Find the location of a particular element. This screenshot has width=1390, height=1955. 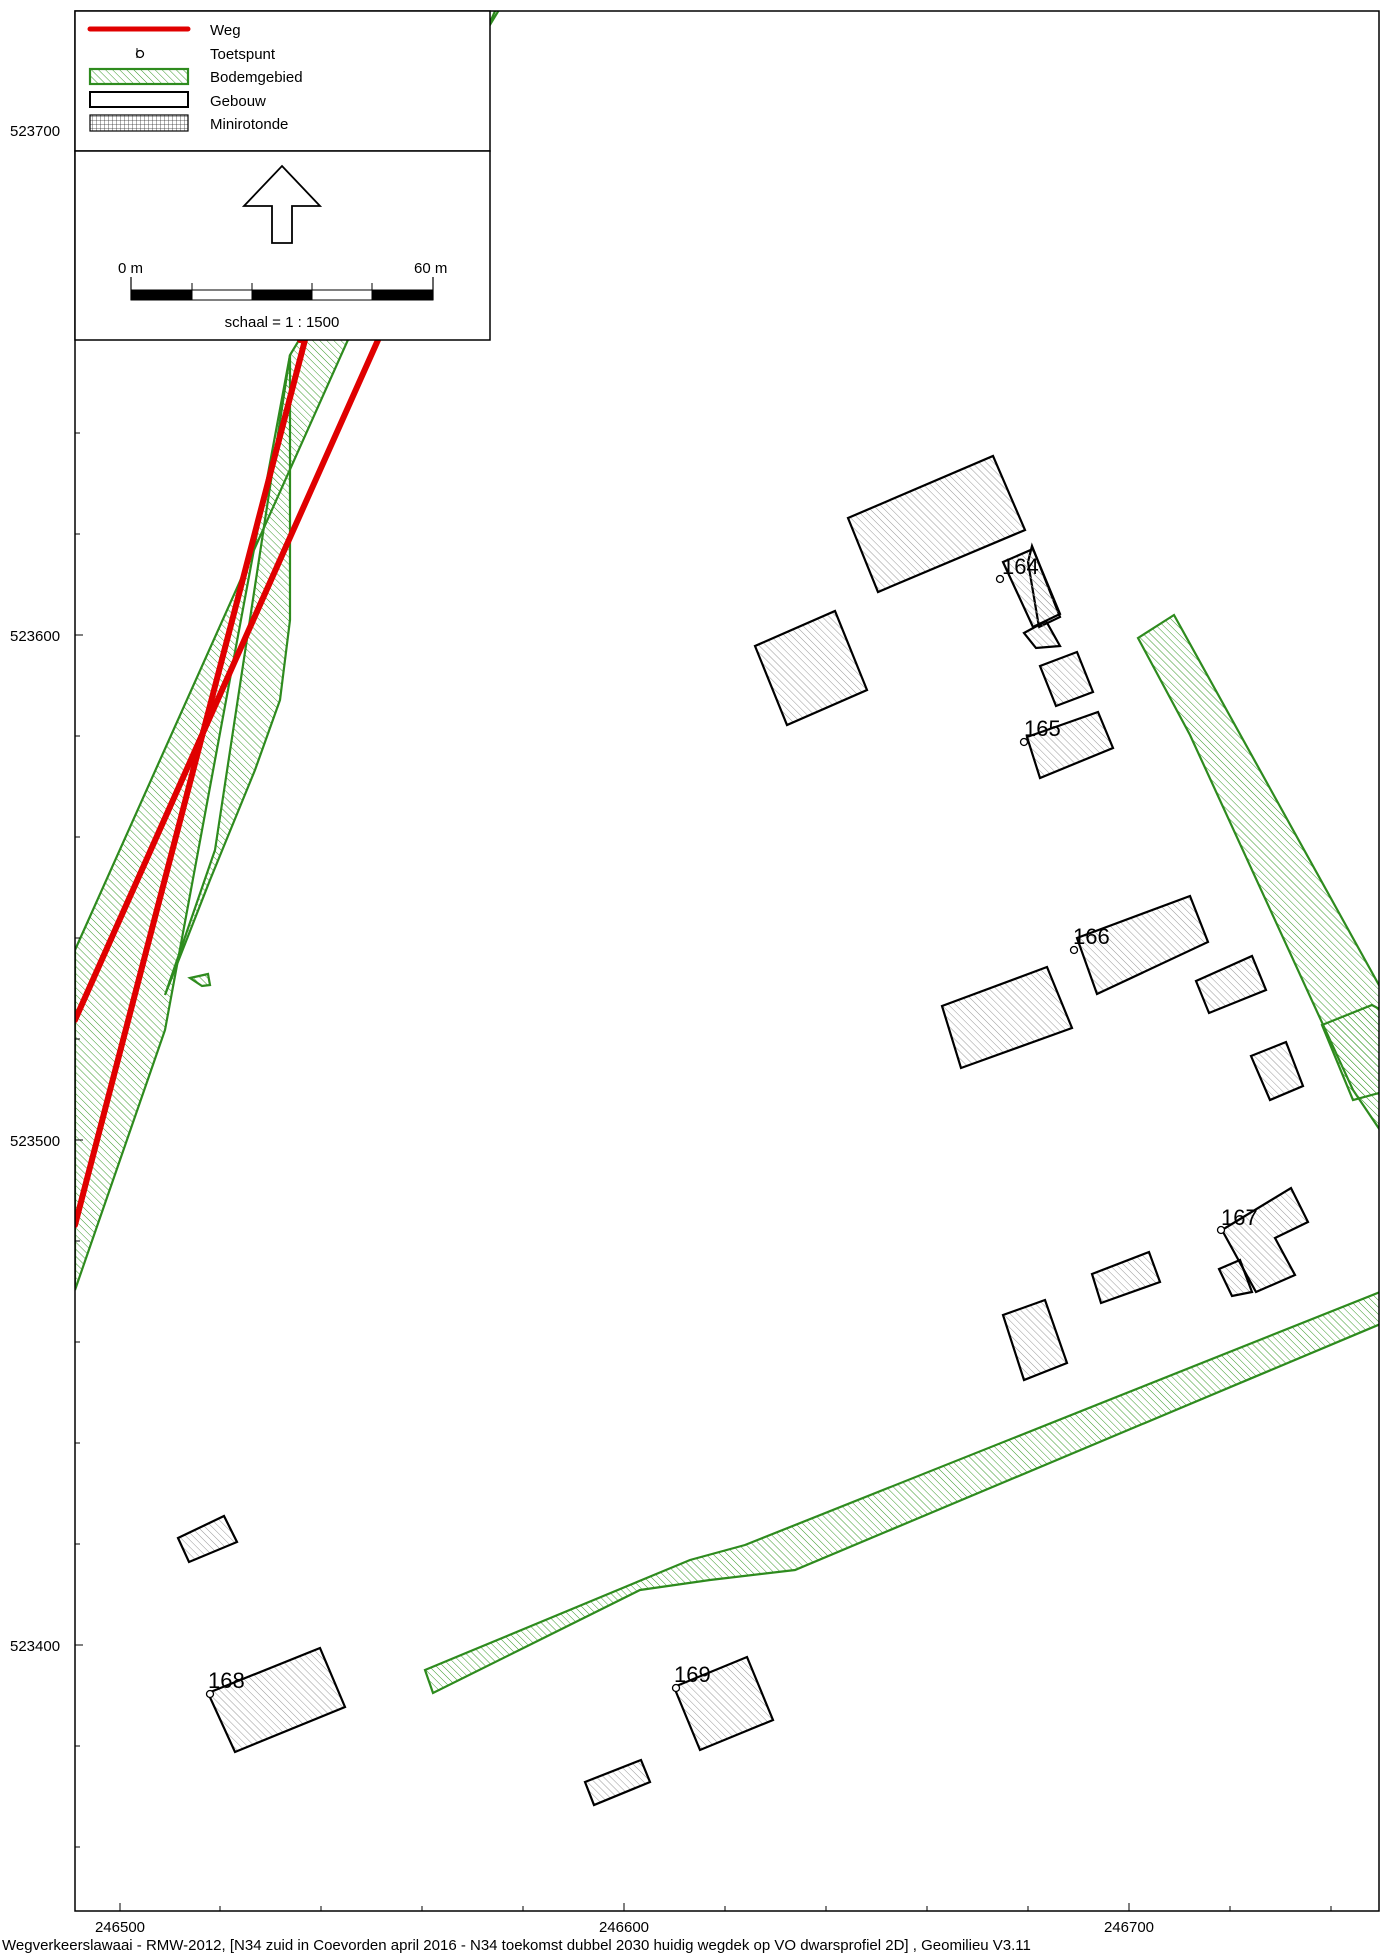

scale-end-label: 60 m is located at coordinates (430, 268).